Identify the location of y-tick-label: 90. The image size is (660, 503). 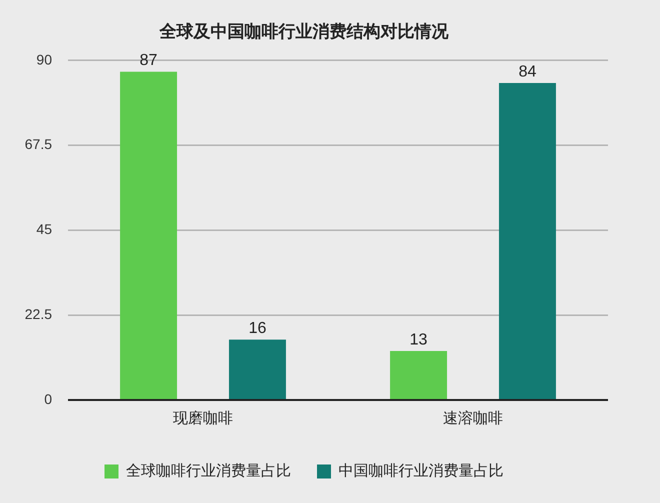
(44, 59).